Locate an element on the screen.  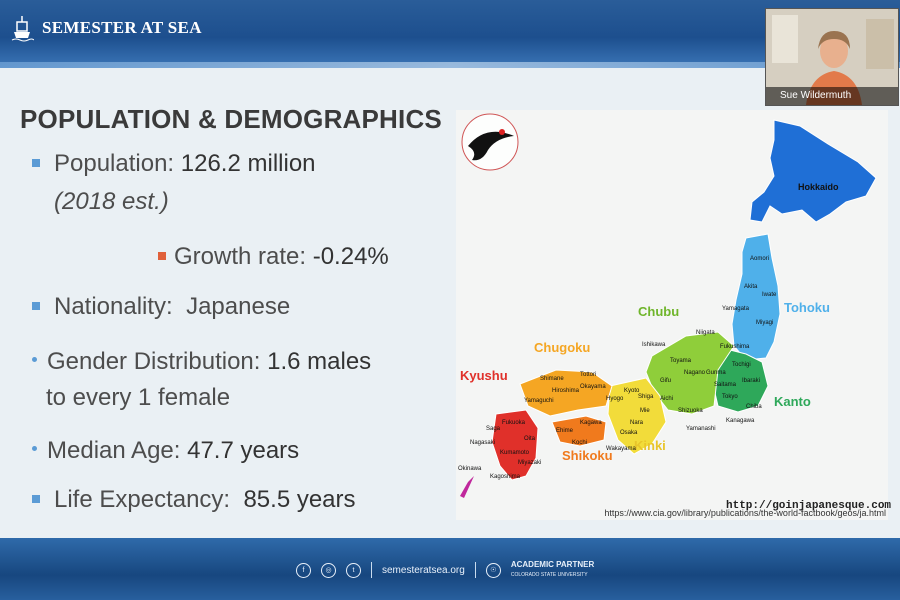
pref-miyagi: Miyagi is located at coordinates (764, 323).